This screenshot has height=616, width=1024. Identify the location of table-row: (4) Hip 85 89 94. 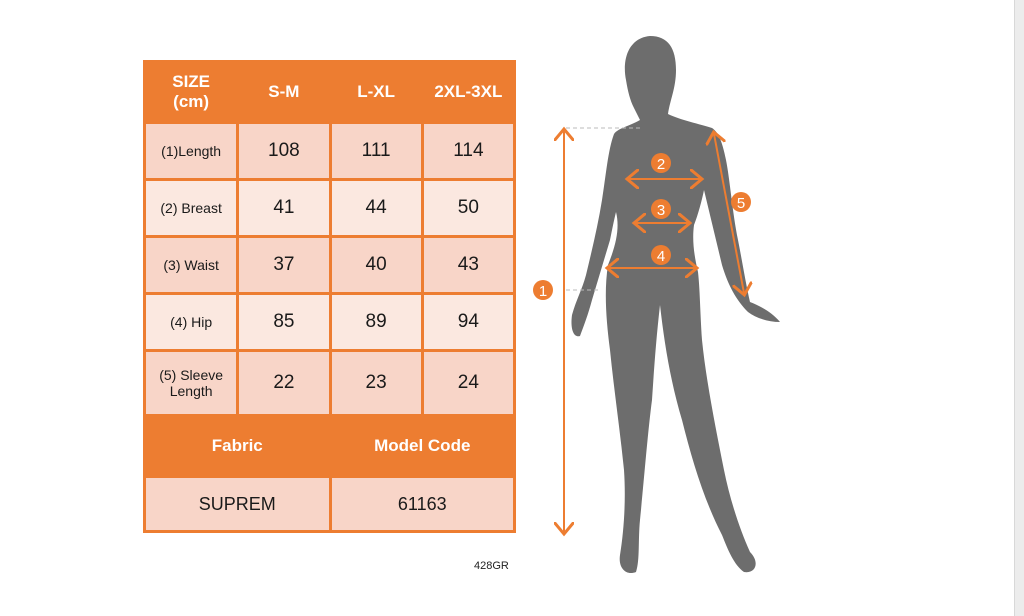
(329, 322).